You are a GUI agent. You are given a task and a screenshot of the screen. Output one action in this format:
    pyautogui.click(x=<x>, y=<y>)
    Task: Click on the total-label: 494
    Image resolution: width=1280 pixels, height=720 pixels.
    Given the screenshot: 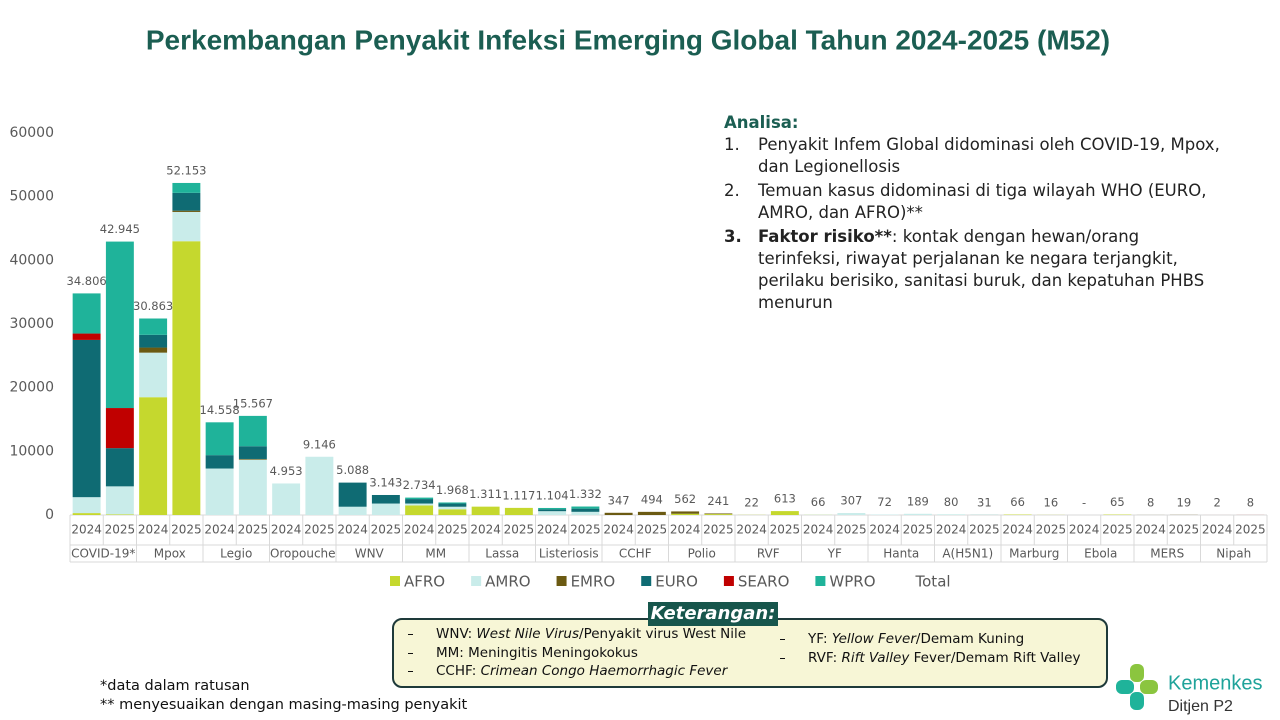 What is the action you would take?
    pyautogui.click(x=652, y=499)
    